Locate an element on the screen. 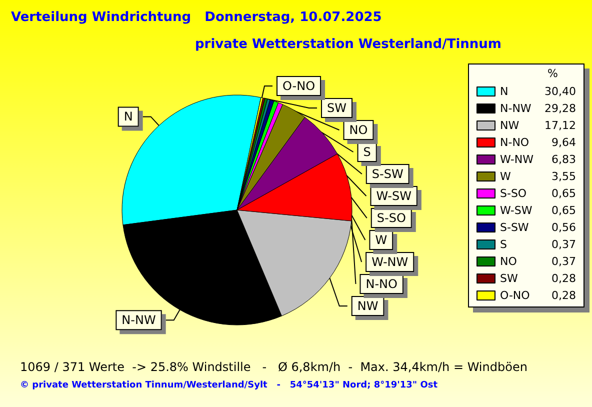 This screenshot has width=592, height=407. slice-label: SW is located at coordinates (337, 108).